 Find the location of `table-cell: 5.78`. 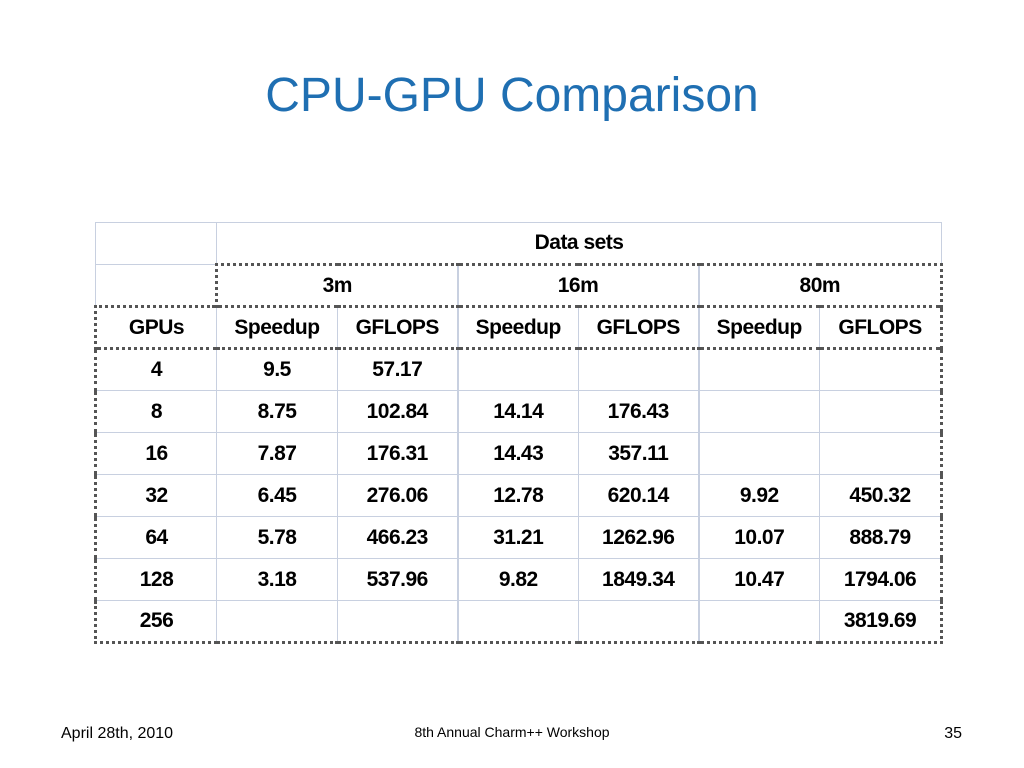

table-cell: 5.78 is located at coordinates (277, 537).